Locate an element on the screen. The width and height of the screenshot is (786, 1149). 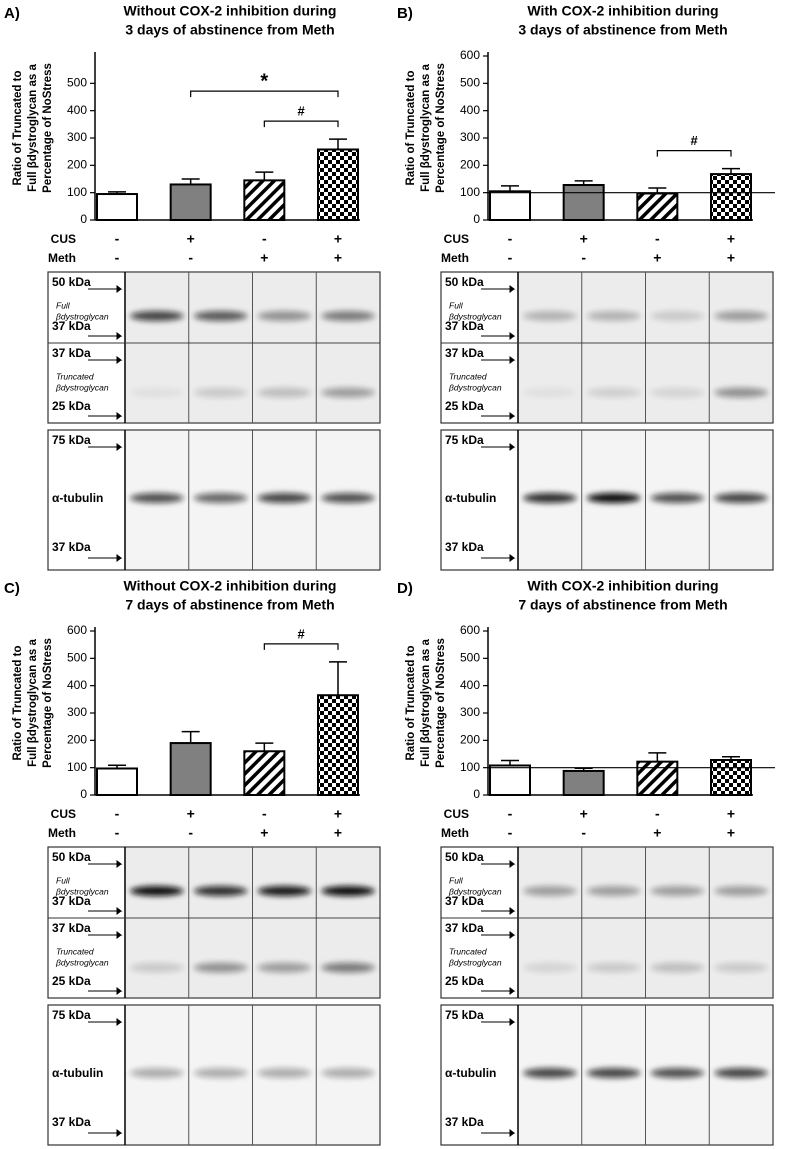
y-axis-label: Percentage of NoStress is located at coordinates (441, 703).